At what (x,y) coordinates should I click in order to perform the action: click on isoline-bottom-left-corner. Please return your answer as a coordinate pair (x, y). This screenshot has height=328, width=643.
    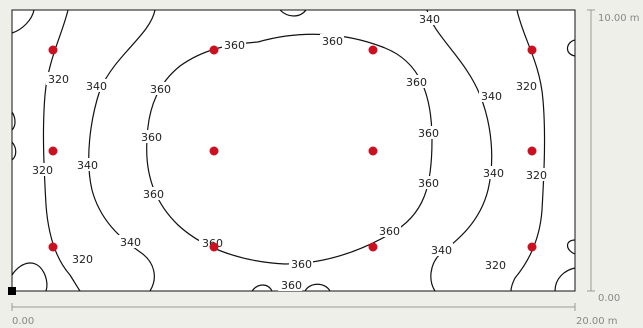
    Looking at the image, I should click on (29, 277).